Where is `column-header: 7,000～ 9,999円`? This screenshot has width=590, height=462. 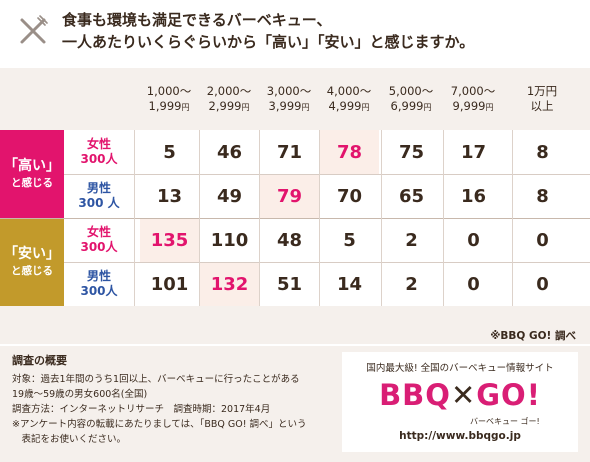 column-header: 7,000～ 9,999円 is located at coordinates (473, 99).